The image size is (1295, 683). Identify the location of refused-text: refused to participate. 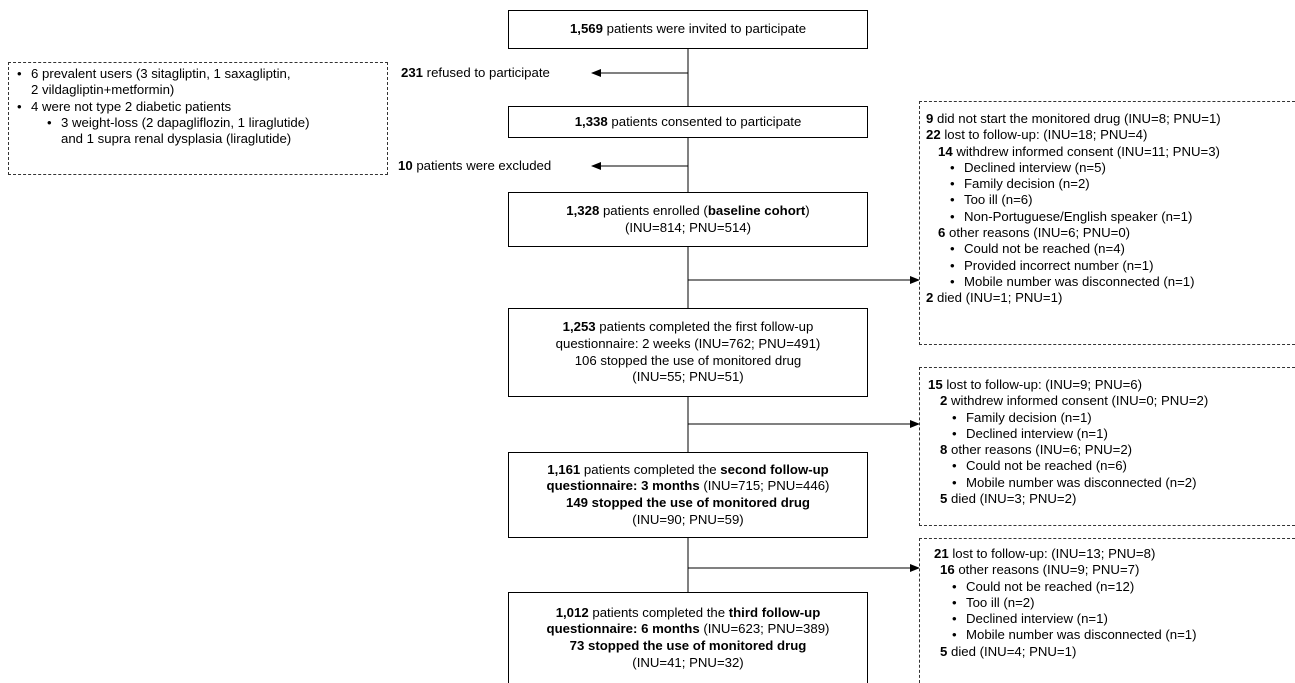
(486, 72).